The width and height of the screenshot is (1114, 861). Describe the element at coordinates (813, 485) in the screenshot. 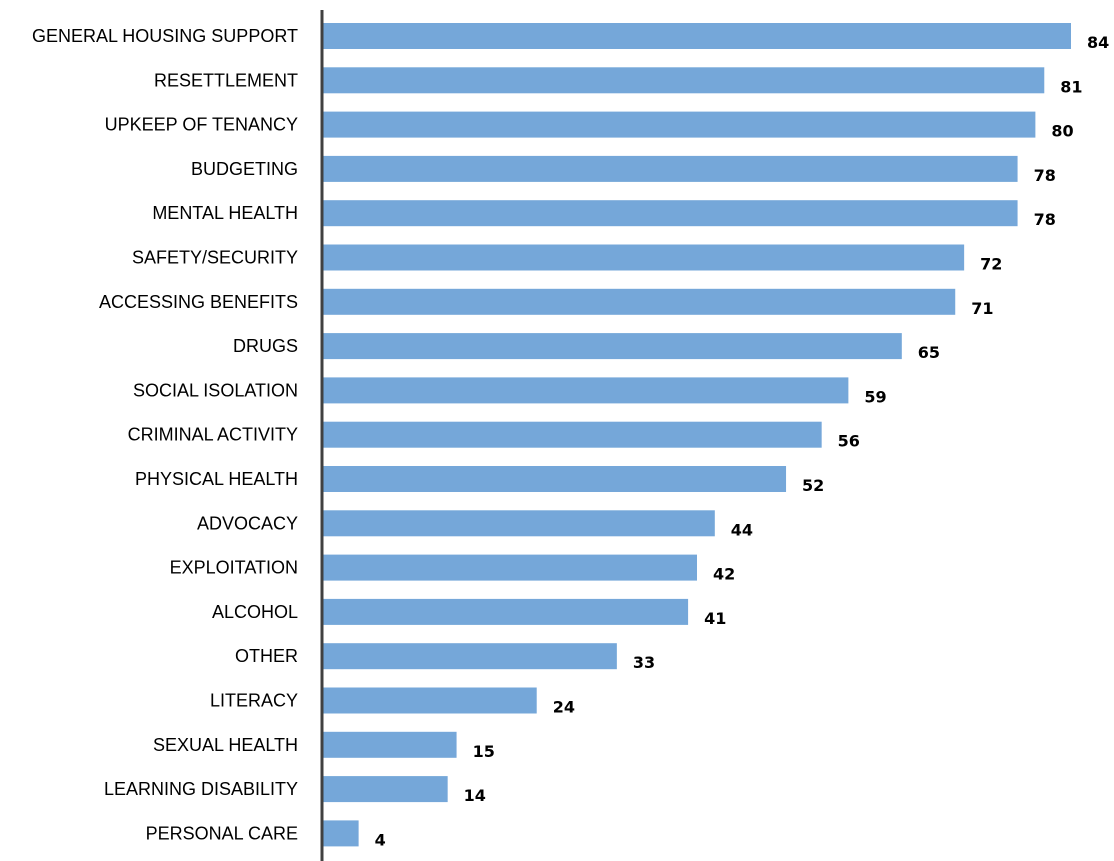

I see `value-label: 52` at that location.